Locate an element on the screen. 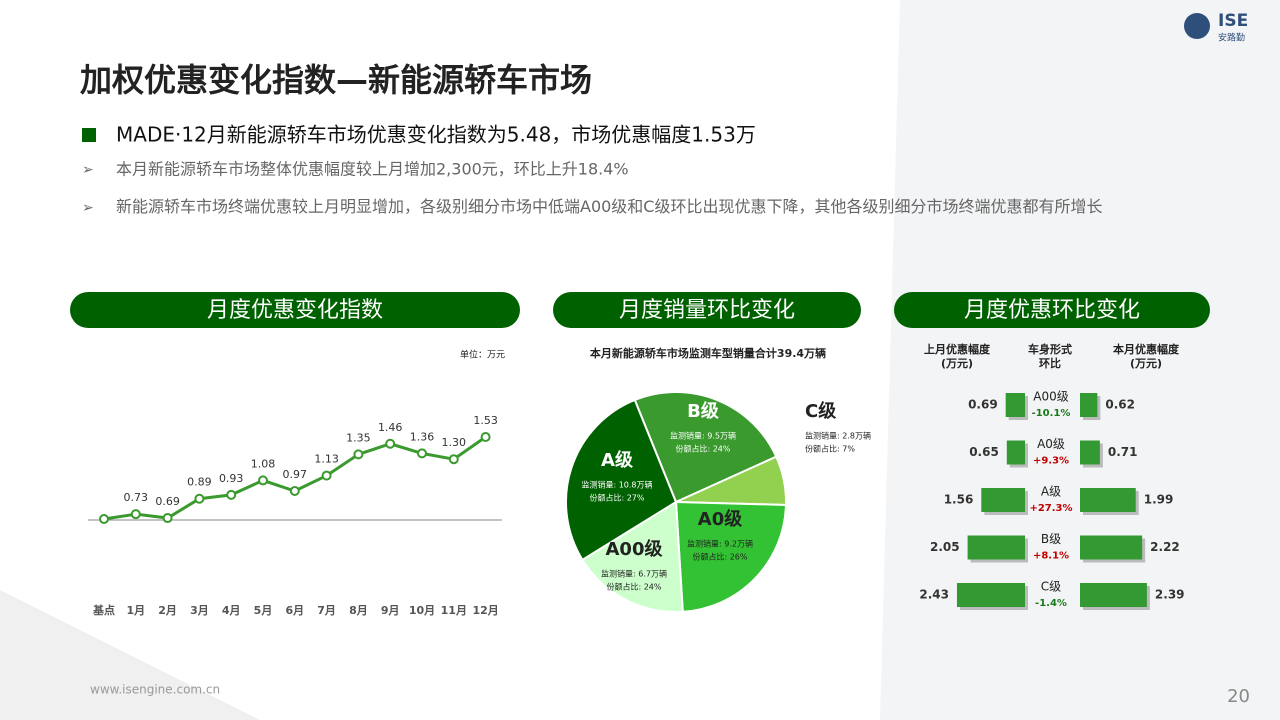  column-header: 上月优惠幅度 is located at coordinates (957, 349).